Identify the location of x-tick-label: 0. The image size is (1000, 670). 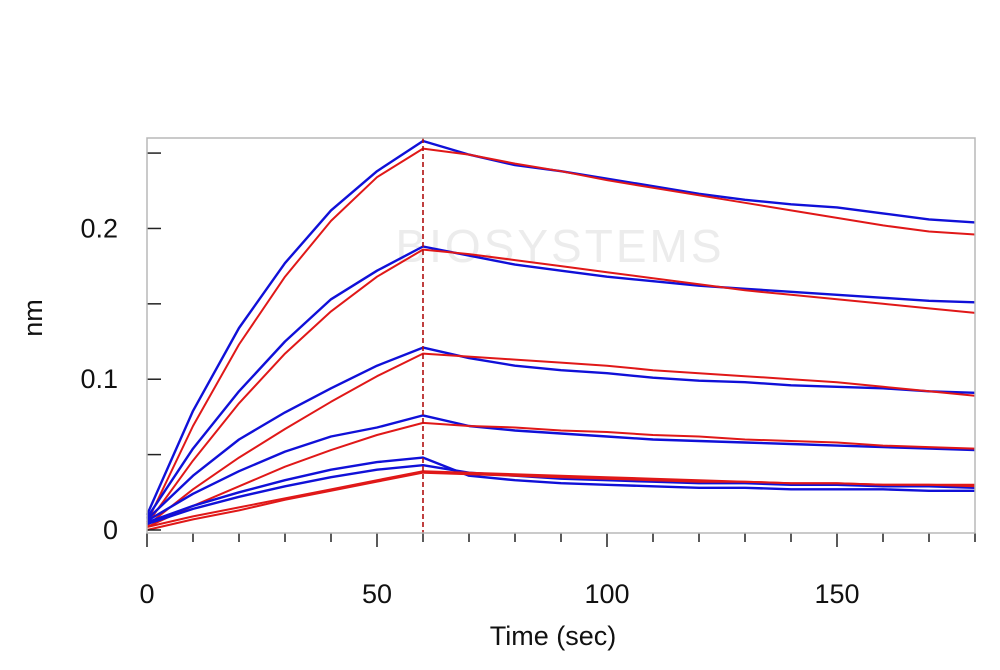
(146, 594).